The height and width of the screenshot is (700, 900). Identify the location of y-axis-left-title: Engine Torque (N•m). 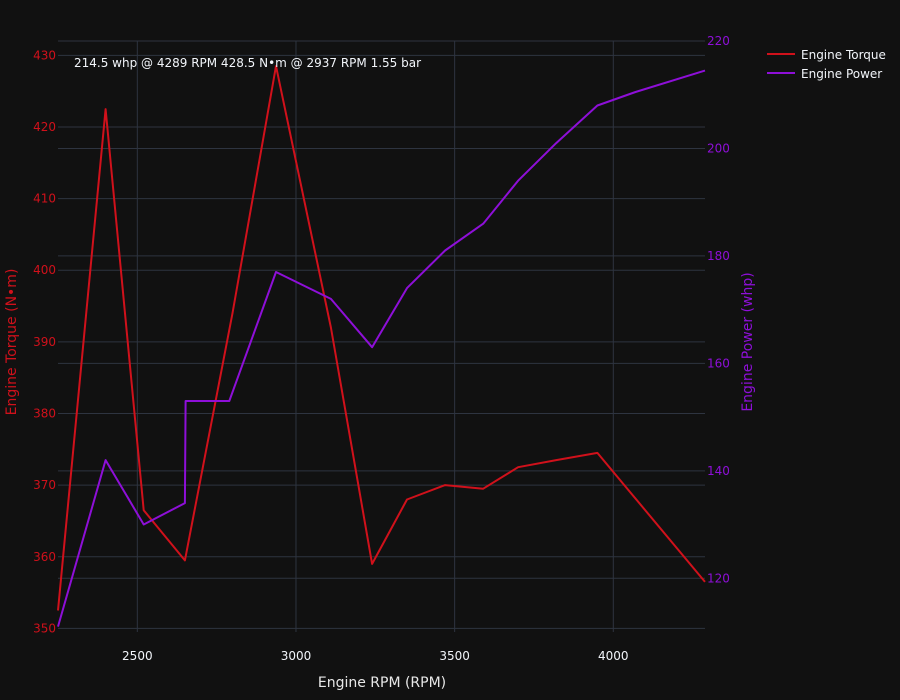
(12, 342).